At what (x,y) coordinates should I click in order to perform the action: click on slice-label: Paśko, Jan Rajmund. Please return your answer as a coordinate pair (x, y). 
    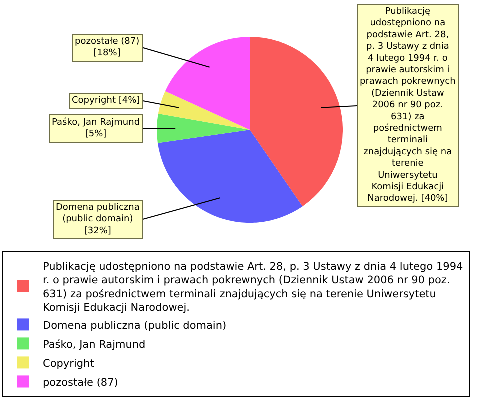
    Looking at the image, I should click on (96, 122).